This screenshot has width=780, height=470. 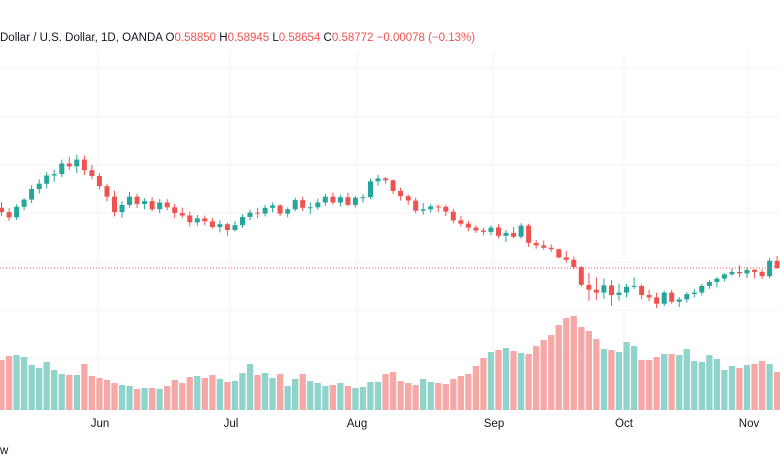 What do you see at coordinates (231, 424) in the screenshot?
I see `x-tick-label: Jul` at bounding box center [231, 424].